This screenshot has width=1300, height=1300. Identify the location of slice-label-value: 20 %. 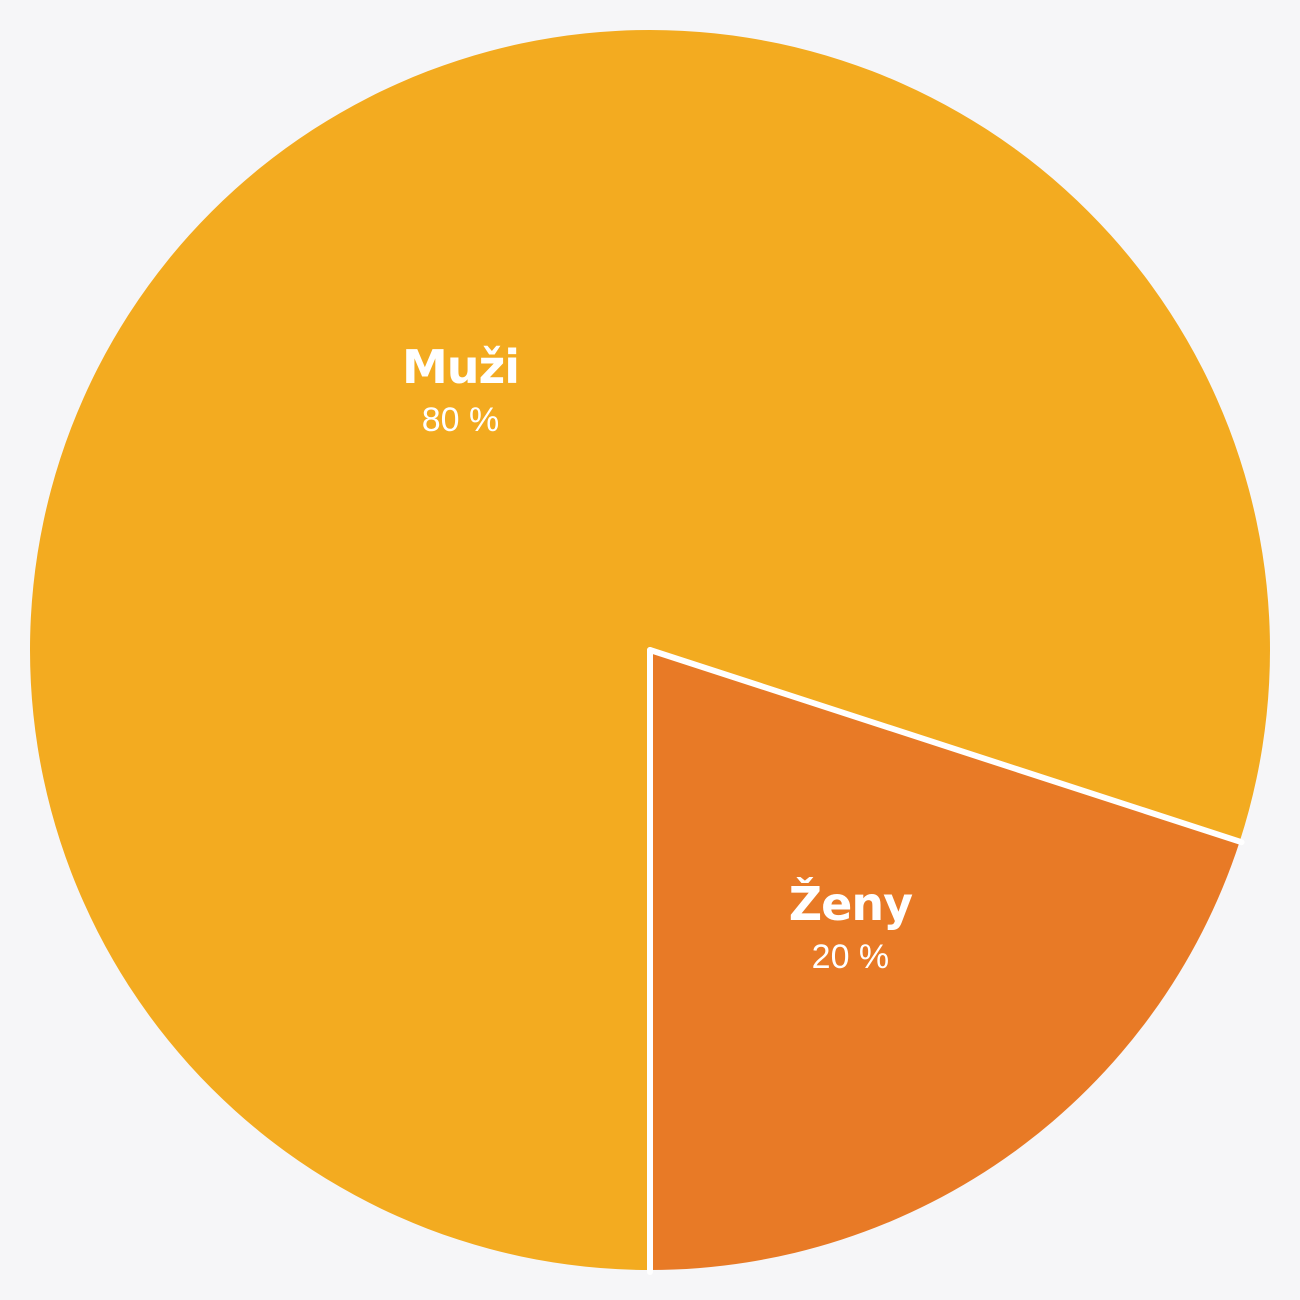
(851, 957).